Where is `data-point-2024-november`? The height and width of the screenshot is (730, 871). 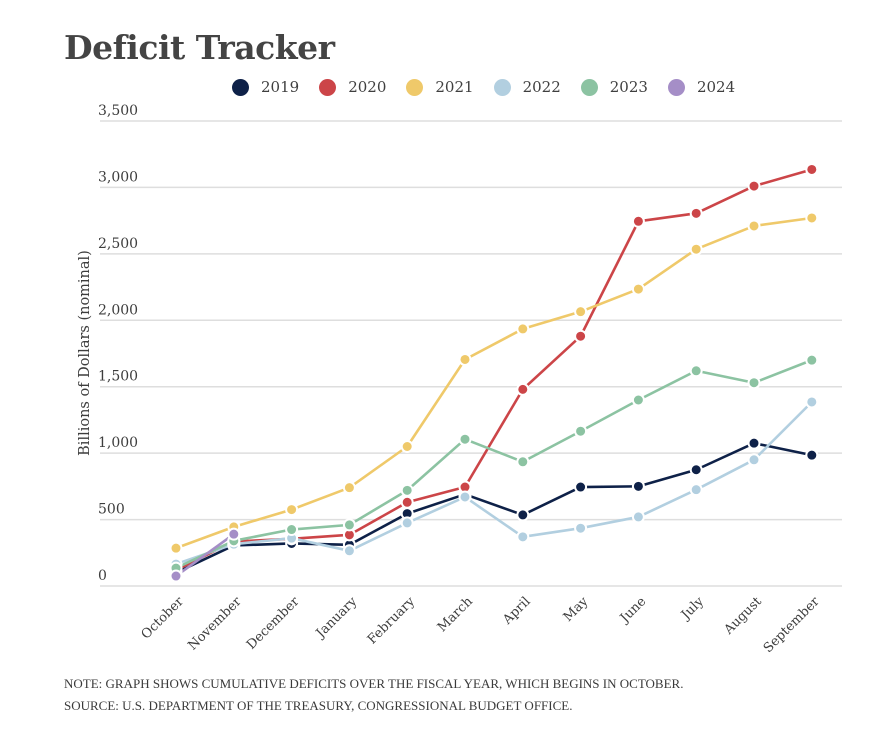
data-point-2024-november is located at coordinates (234, 534).